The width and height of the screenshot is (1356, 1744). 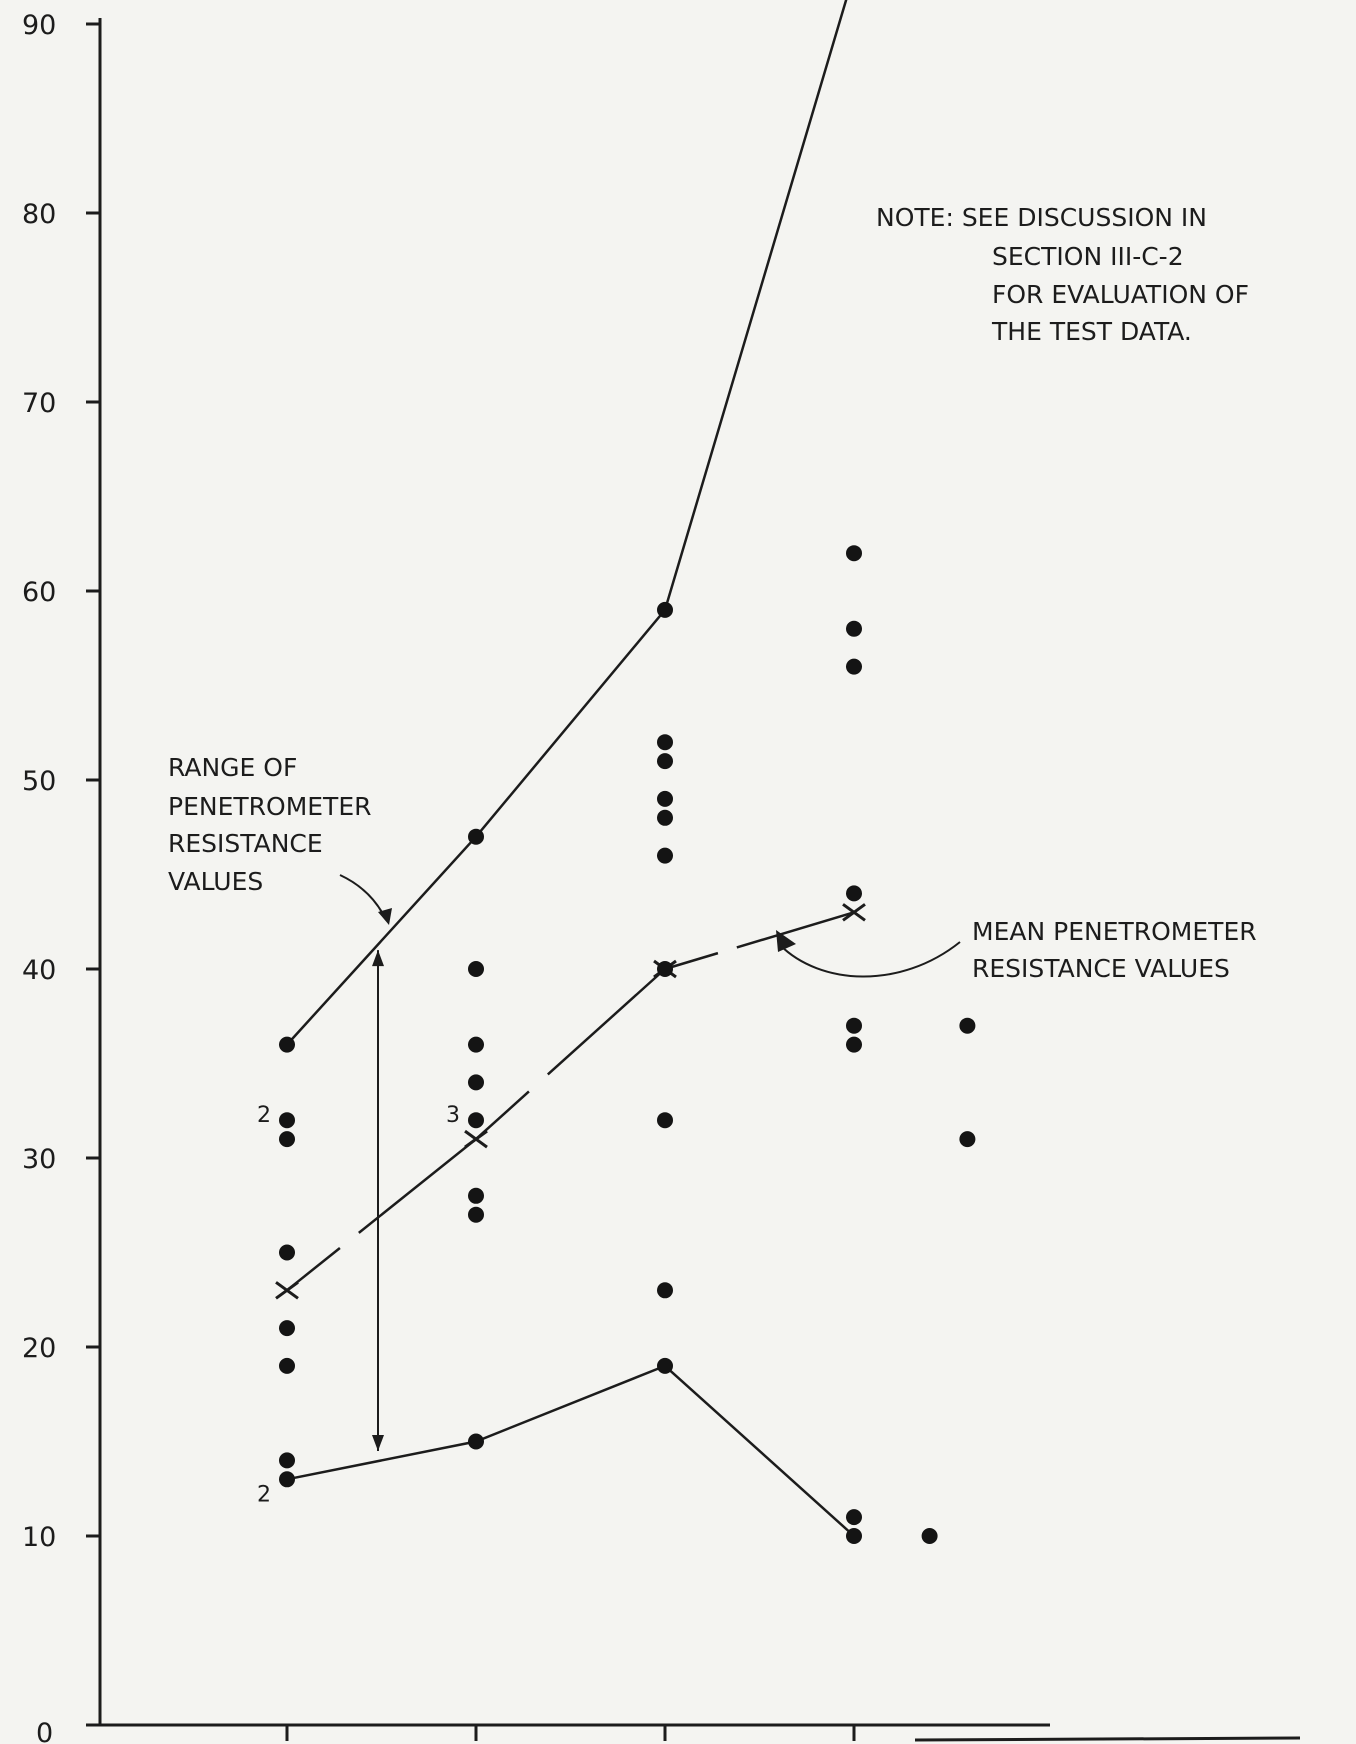 I want to click on y-tick-label: 50, so click(x=39, y=781).